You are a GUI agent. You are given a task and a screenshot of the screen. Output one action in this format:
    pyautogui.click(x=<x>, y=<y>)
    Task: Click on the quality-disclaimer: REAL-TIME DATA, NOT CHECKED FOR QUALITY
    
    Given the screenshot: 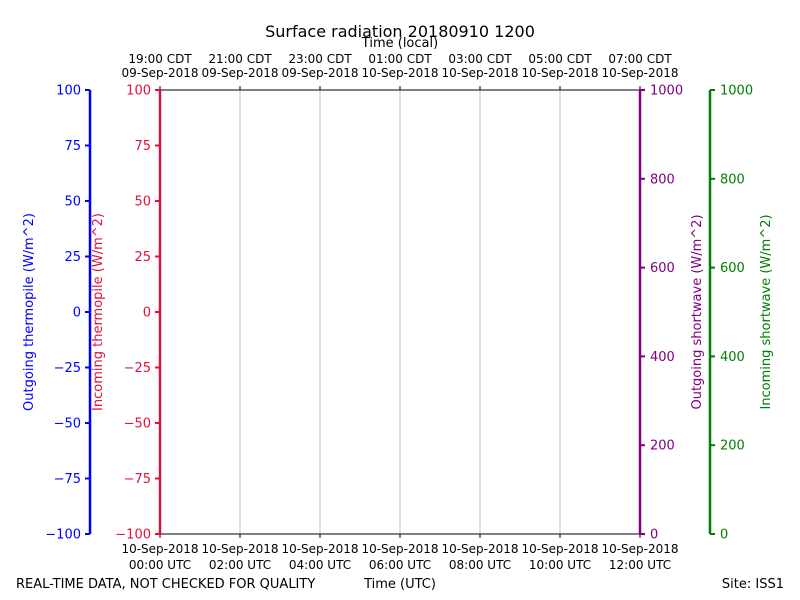 What is the action you would take?
    pyautogui.click(x=165, y=584)
    